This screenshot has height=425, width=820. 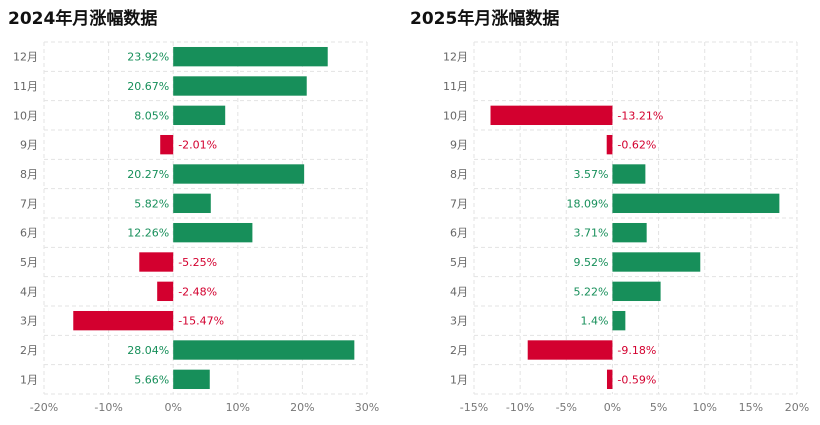 I want to click on data-label: -13.21%, so click(x=640, y=115).